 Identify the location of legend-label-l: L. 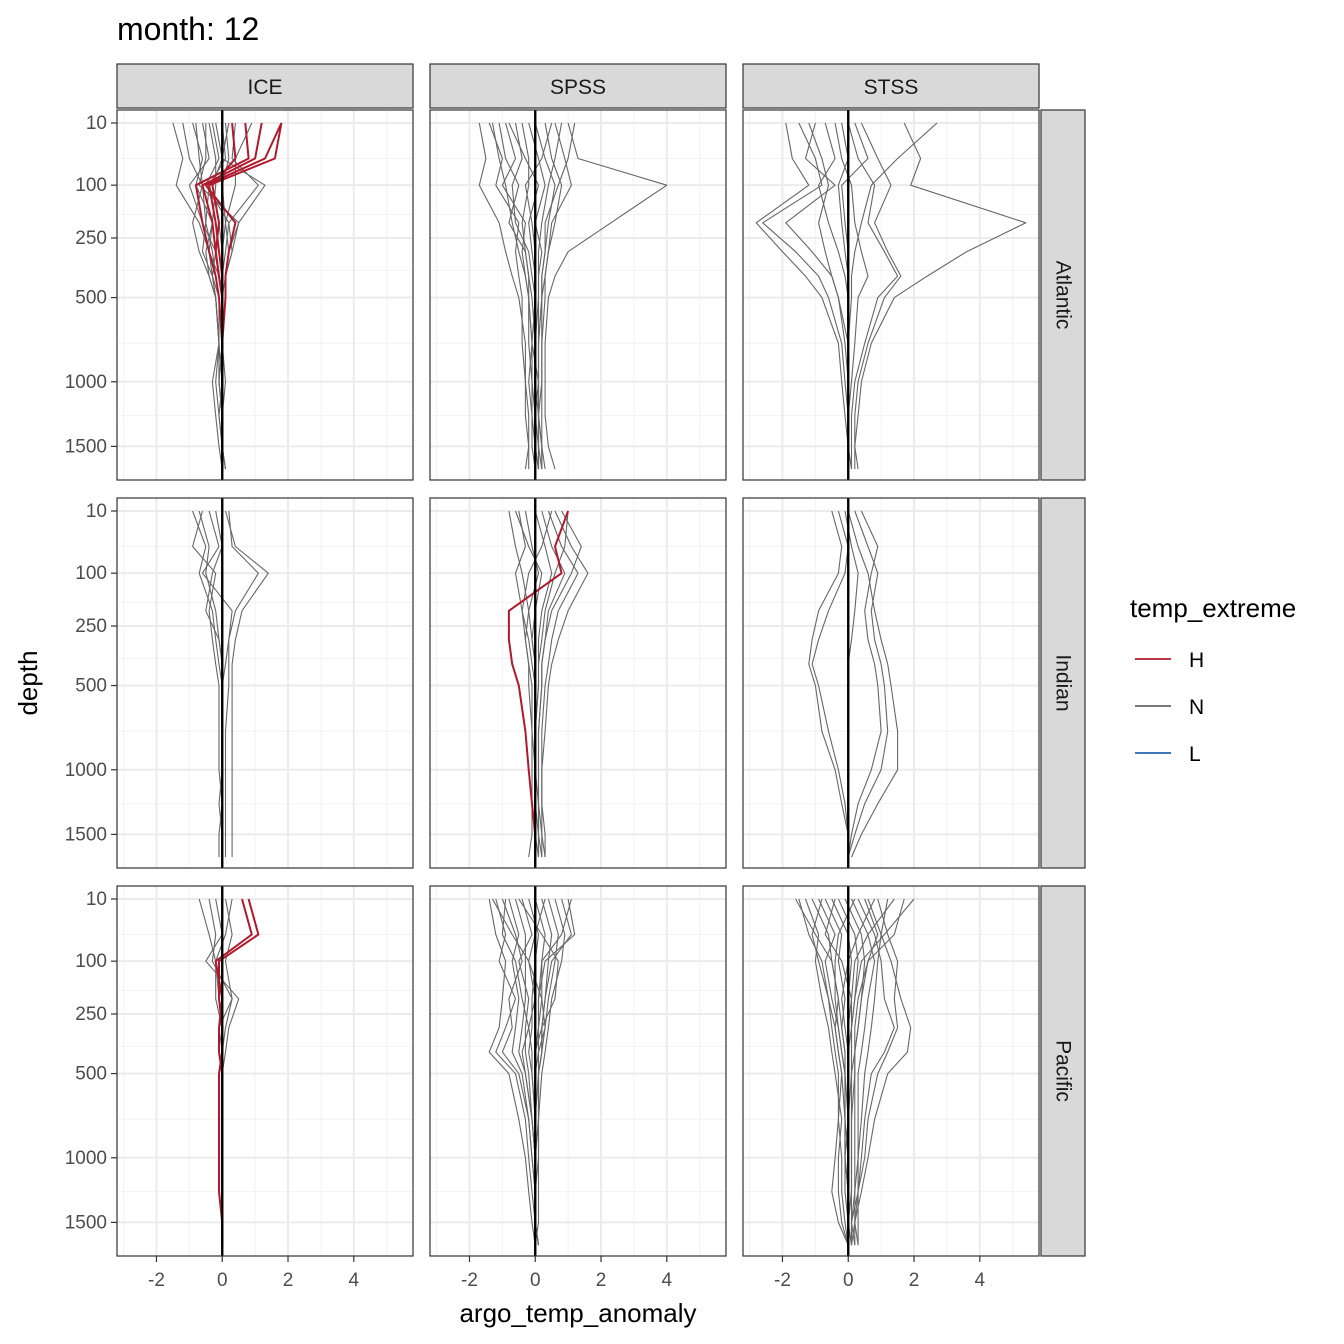
(1195, 754).